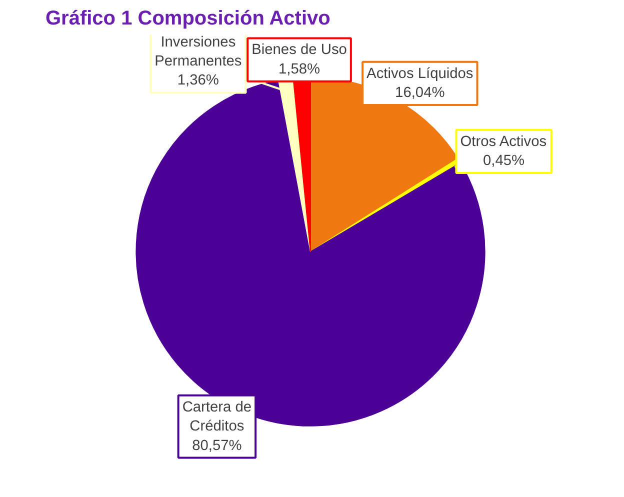  What do you see at coordinates (420, 93) in the screenshot?
I see `data-label: 16,04%` at bounding box center [420, 93].